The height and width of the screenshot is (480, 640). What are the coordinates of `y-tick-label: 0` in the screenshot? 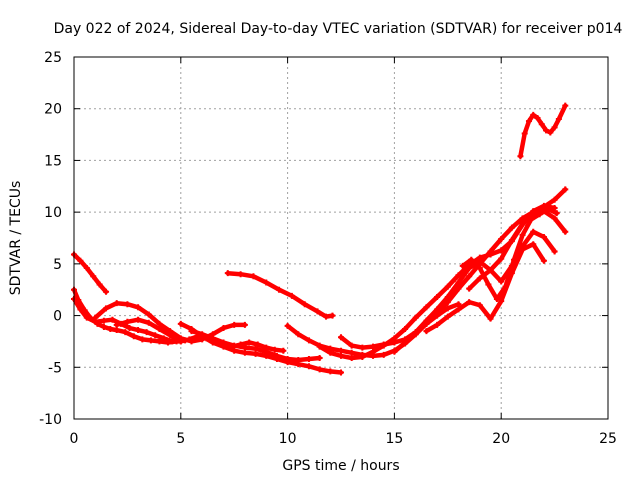 It's located at (57, 317).